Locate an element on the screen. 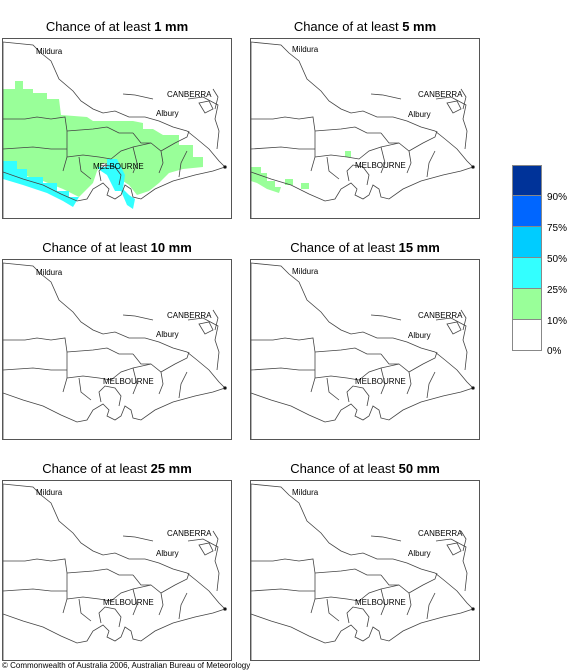  color-legend is located at coordinates (527, 258).